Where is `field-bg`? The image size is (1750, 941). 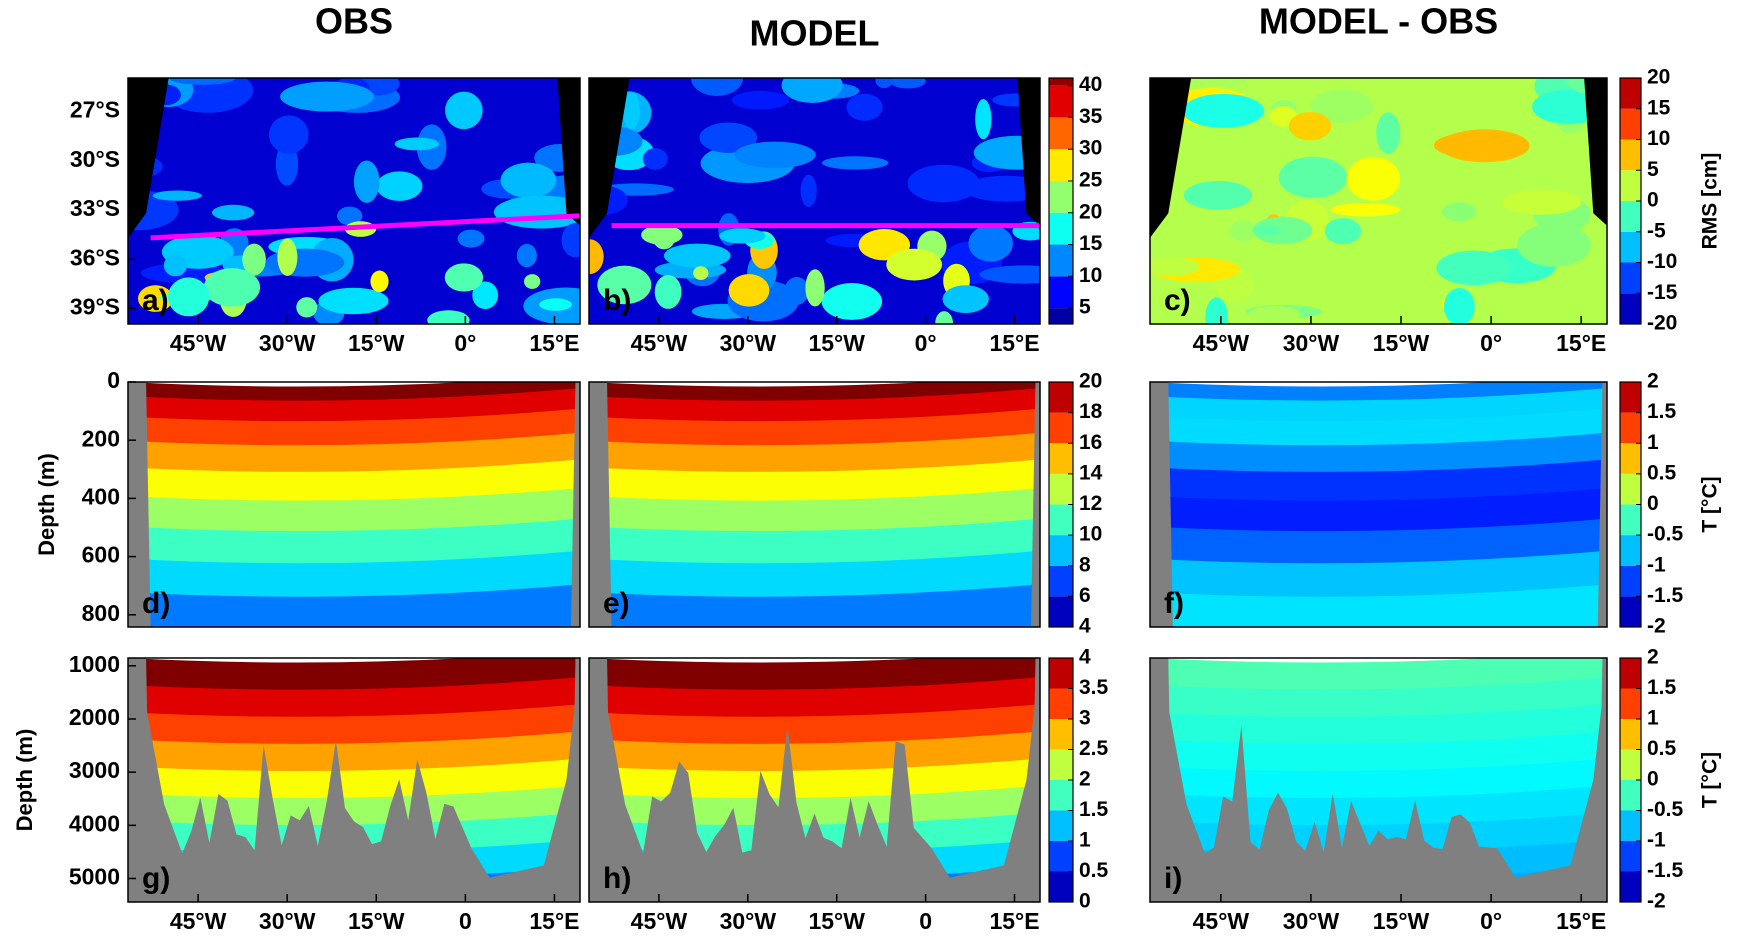 field-bg is located at coordinates (354, 201).